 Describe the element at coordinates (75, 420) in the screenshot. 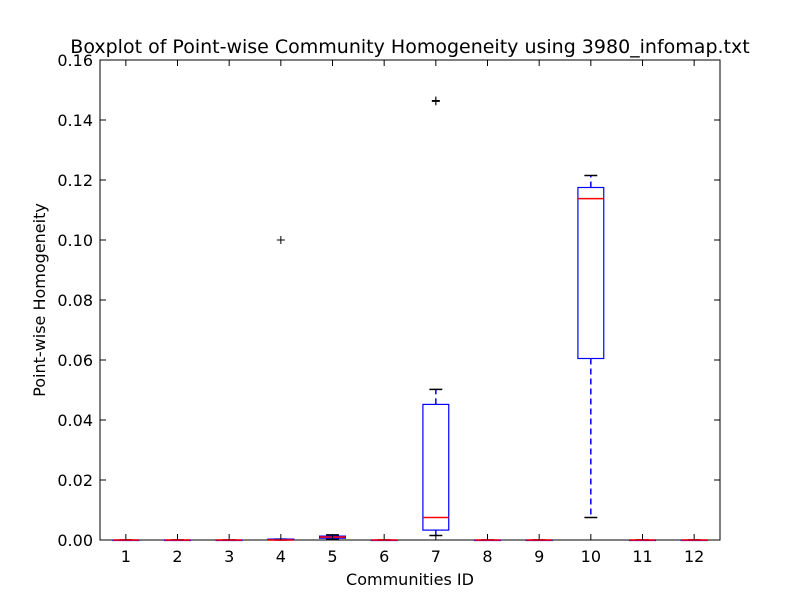

I see `y-tick-label: 0.04` at that location.